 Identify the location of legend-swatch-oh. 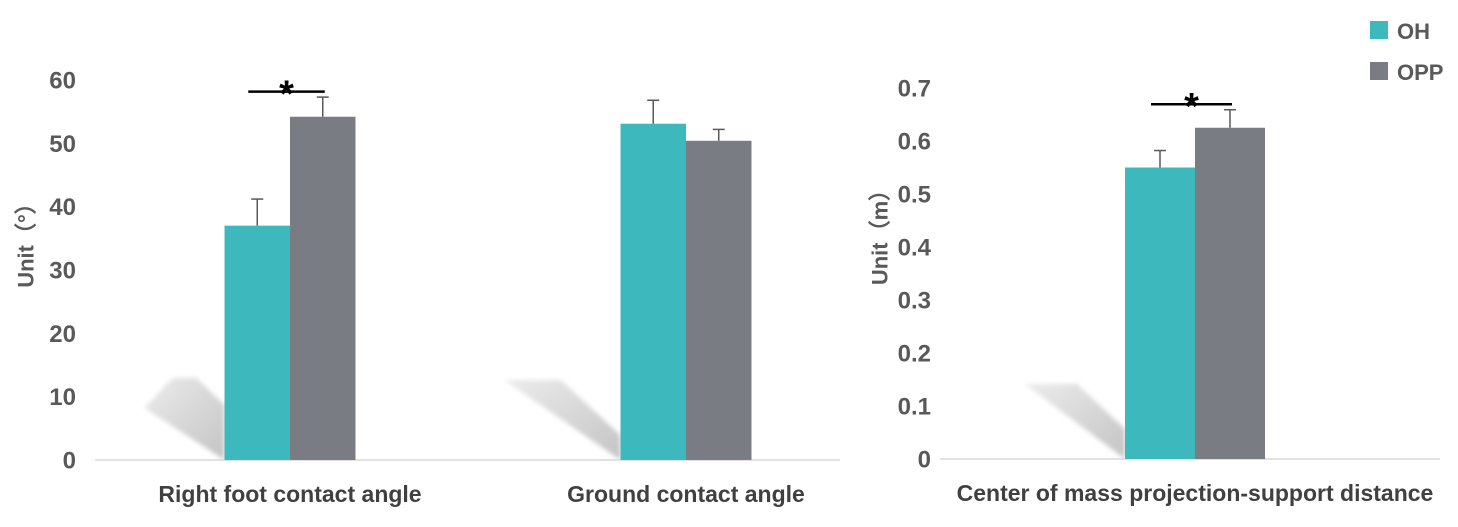
(1379, 30).